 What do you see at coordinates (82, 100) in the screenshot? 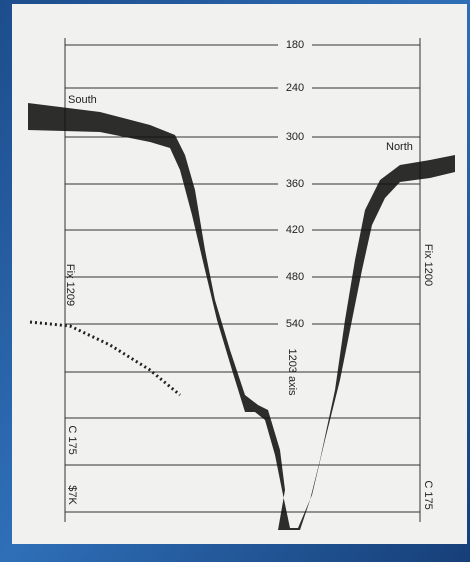
I see `label-south: South` at bounding box center [82, 100].